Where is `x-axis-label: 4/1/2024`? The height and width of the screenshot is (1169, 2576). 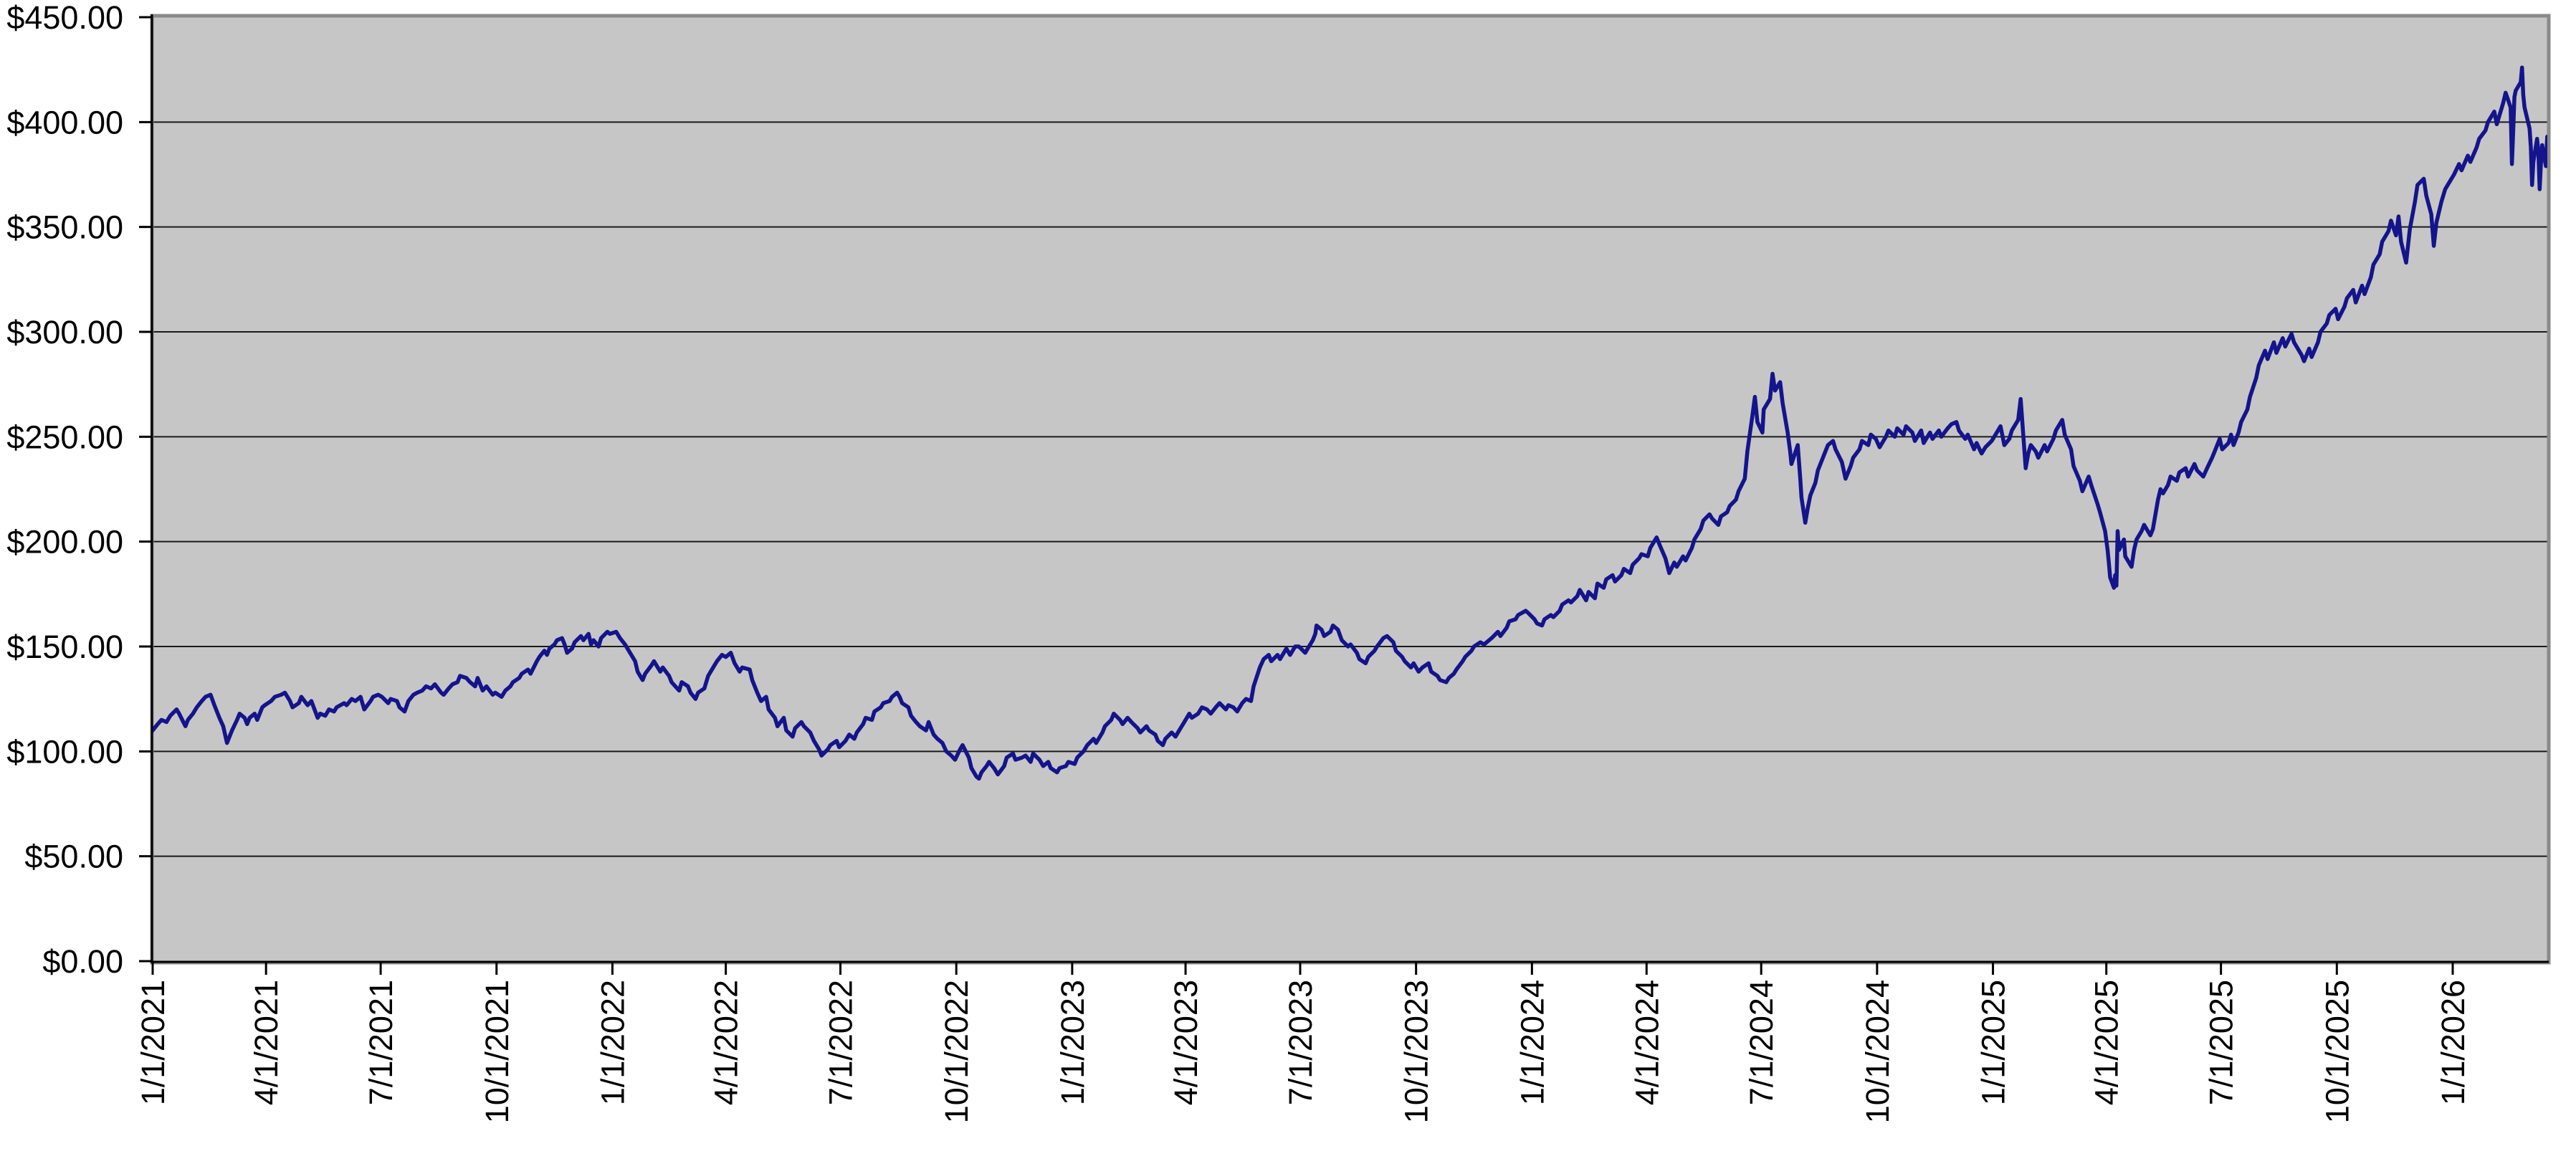 x-axis-label: 4/1/2024 is located at coordinates (1646, 1042).